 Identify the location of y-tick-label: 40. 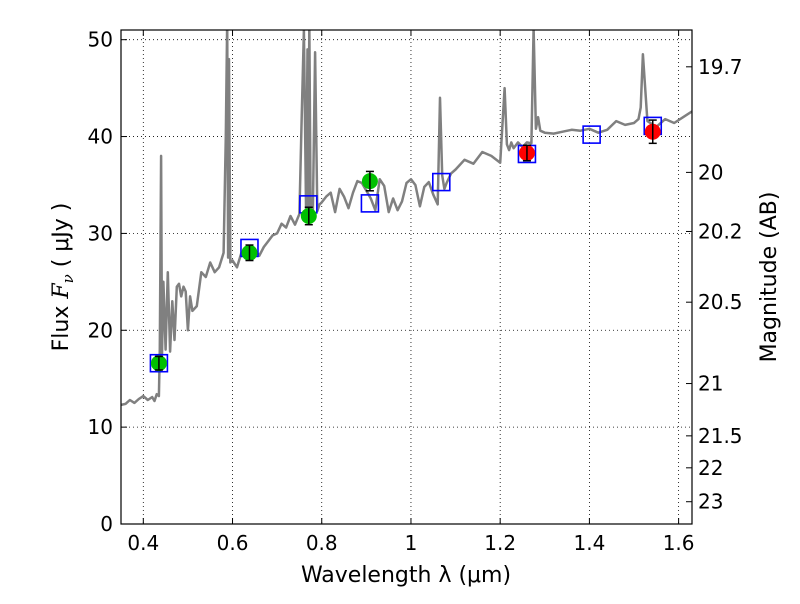
(100, 137).